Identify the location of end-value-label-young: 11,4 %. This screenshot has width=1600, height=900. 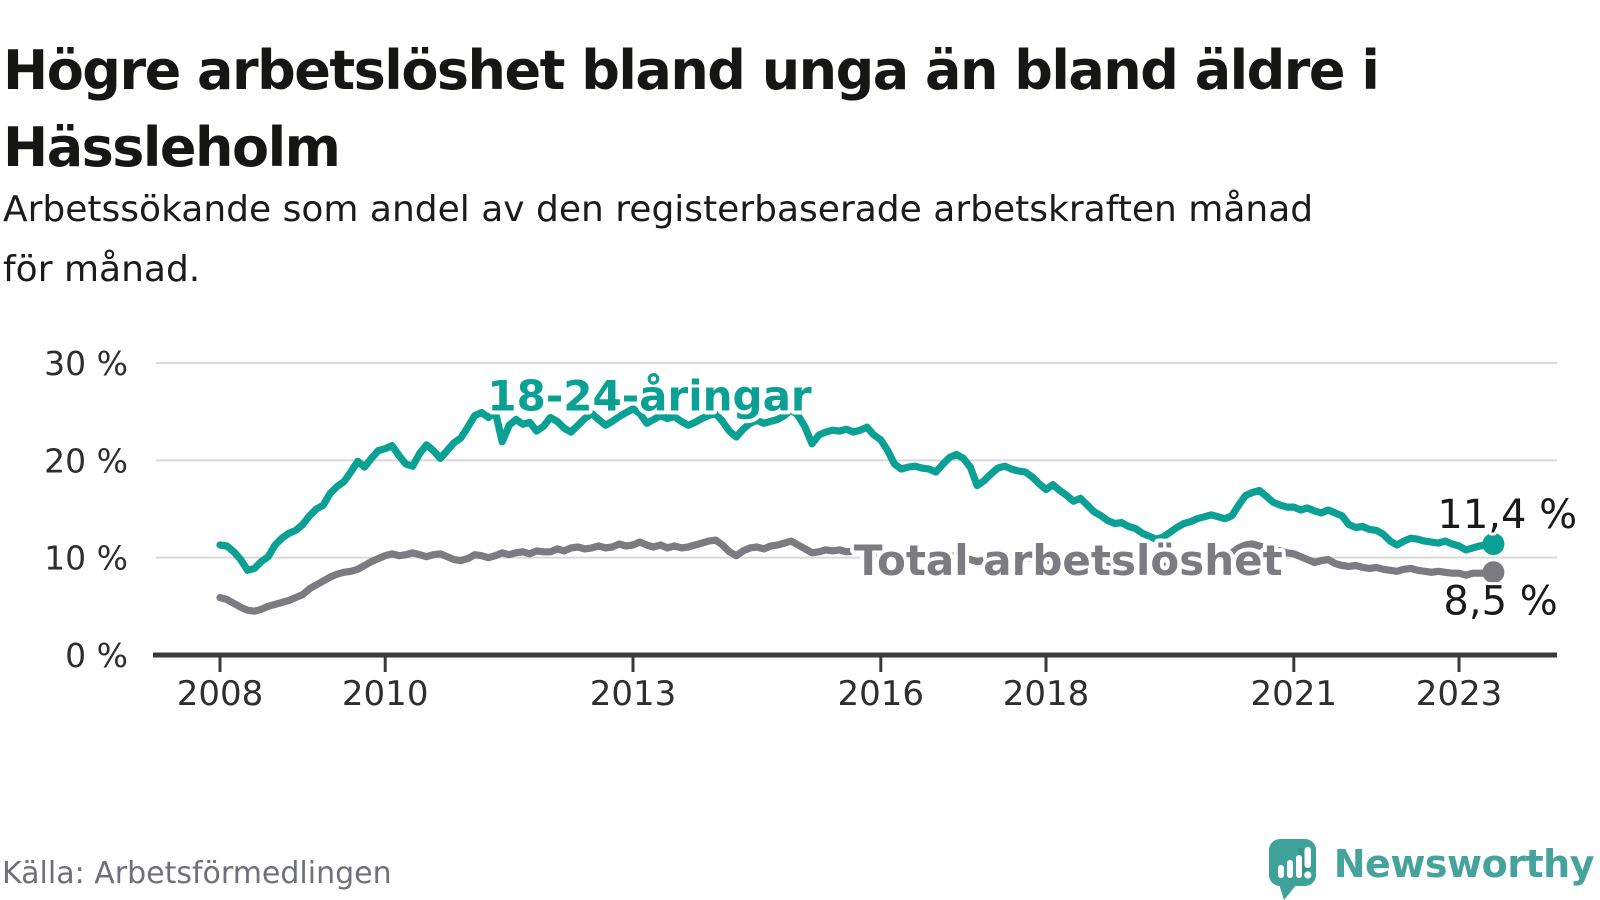
(1507, 515).